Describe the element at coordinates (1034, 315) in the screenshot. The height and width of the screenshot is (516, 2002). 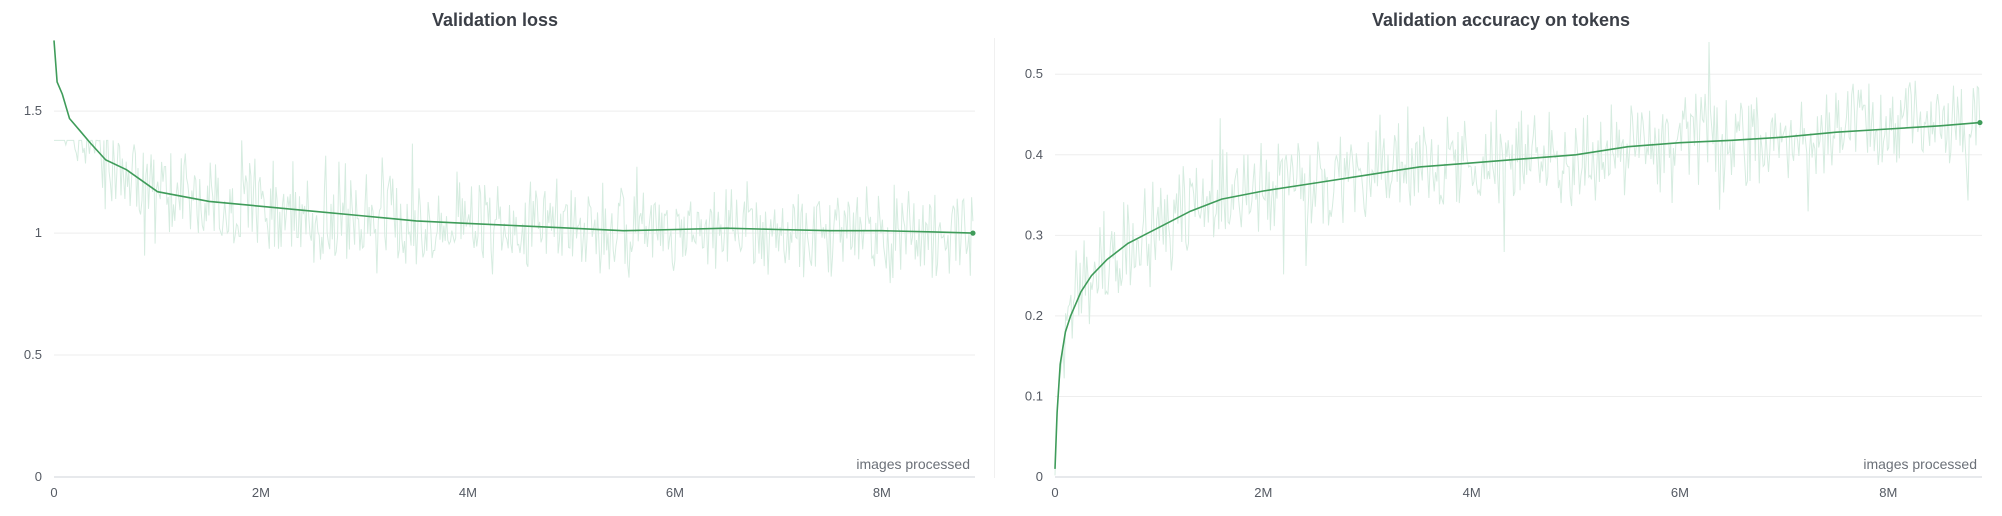
I see `y-tick-label: 0.2` at that location.